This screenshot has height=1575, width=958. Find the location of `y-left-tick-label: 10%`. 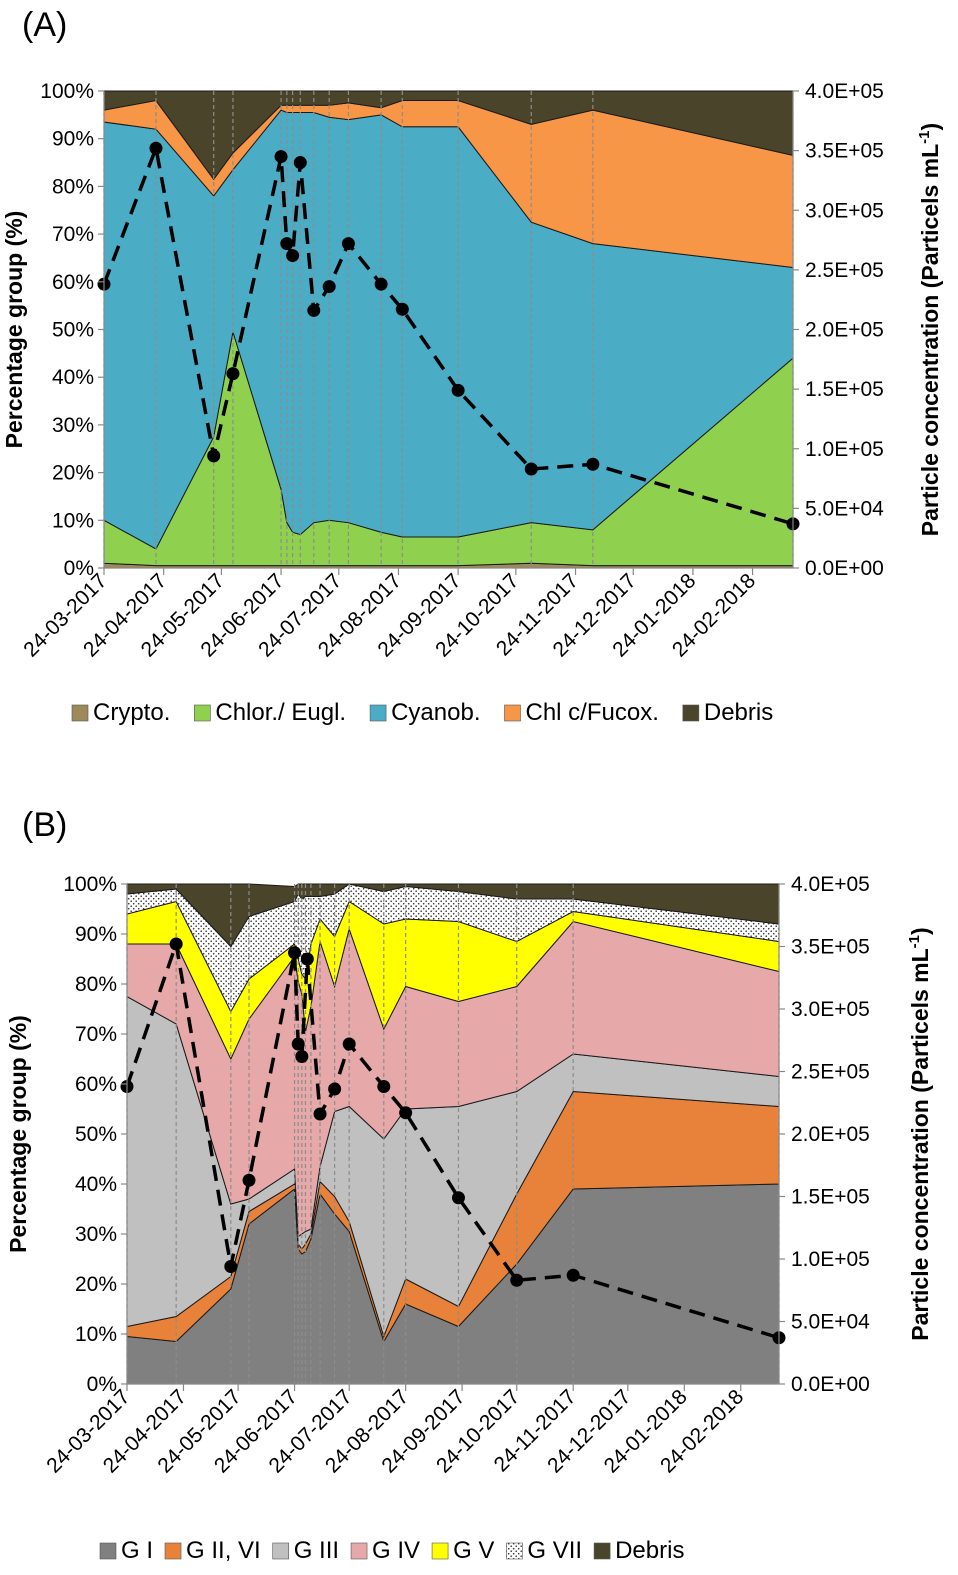

y-left-tick-label: 10% is located at coordinates (73, 520).